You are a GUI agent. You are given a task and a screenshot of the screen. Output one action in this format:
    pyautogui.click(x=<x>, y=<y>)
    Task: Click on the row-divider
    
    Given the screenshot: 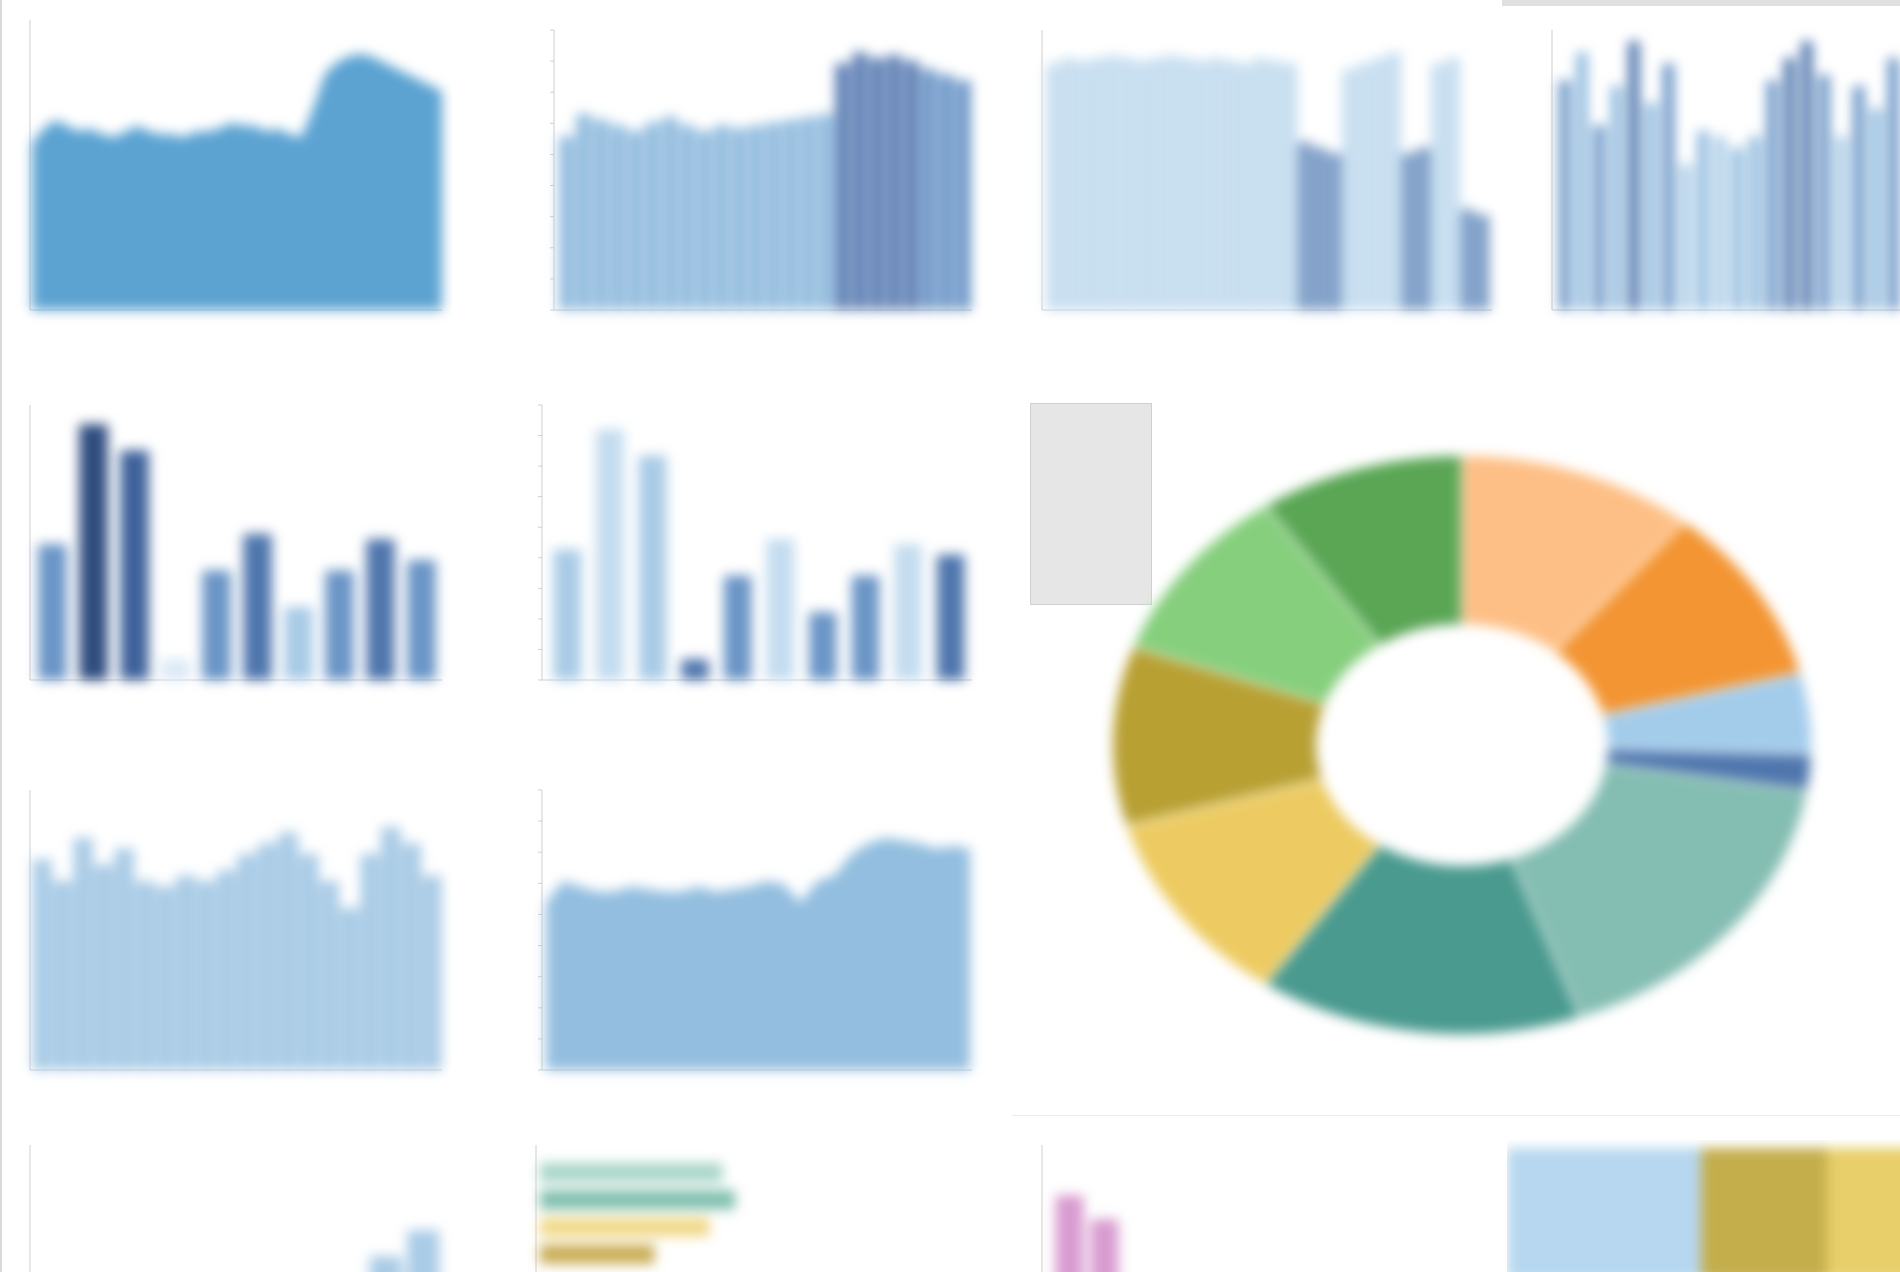 What is the action you would take?
    pyautogui.click(x=1456, y=1115)
    